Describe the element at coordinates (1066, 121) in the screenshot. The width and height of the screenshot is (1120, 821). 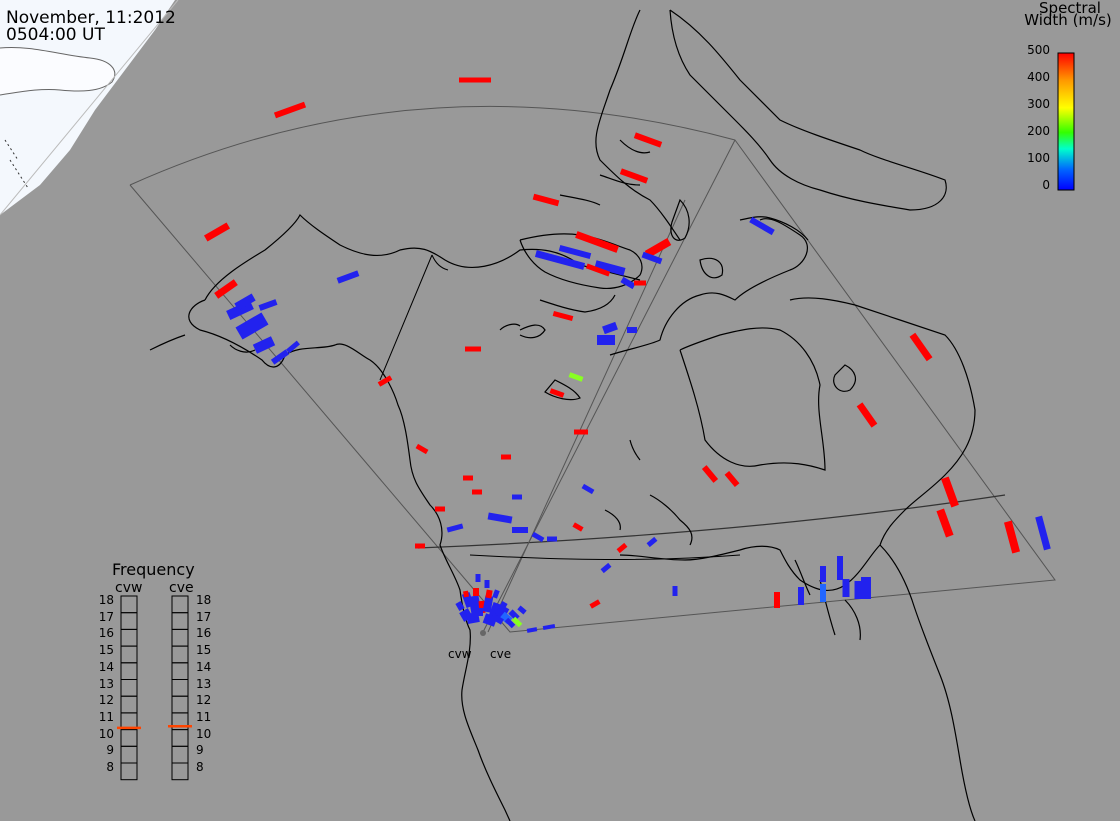
I see `colorbar-gradient` at that location.